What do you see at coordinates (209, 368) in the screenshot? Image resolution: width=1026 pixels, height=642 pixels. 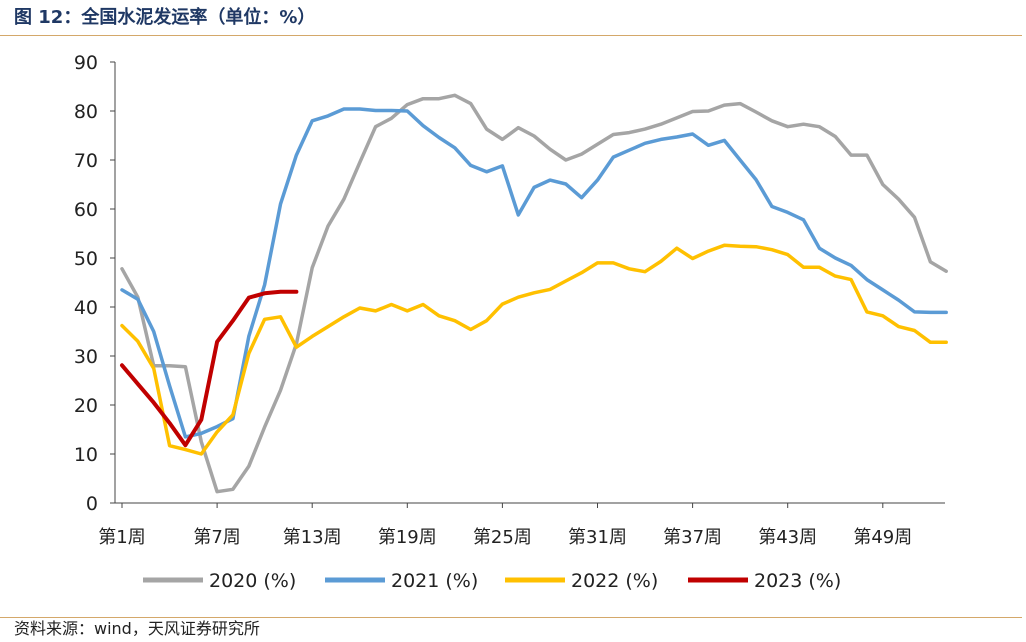 I see `series-line-2023` at bounding box center [209, 368].